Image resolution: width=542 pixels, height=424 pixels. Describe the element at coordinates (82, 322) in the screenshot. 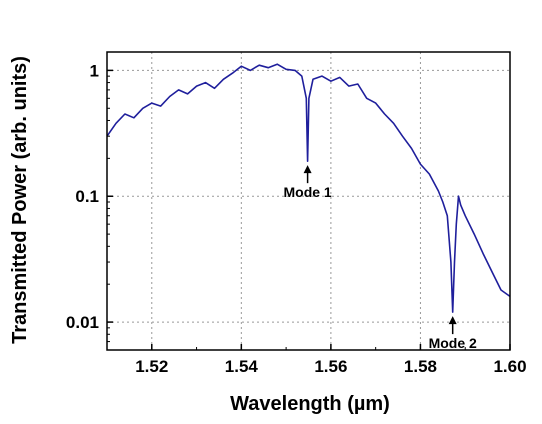

I see `y-tick-label: 0.01` at that location.